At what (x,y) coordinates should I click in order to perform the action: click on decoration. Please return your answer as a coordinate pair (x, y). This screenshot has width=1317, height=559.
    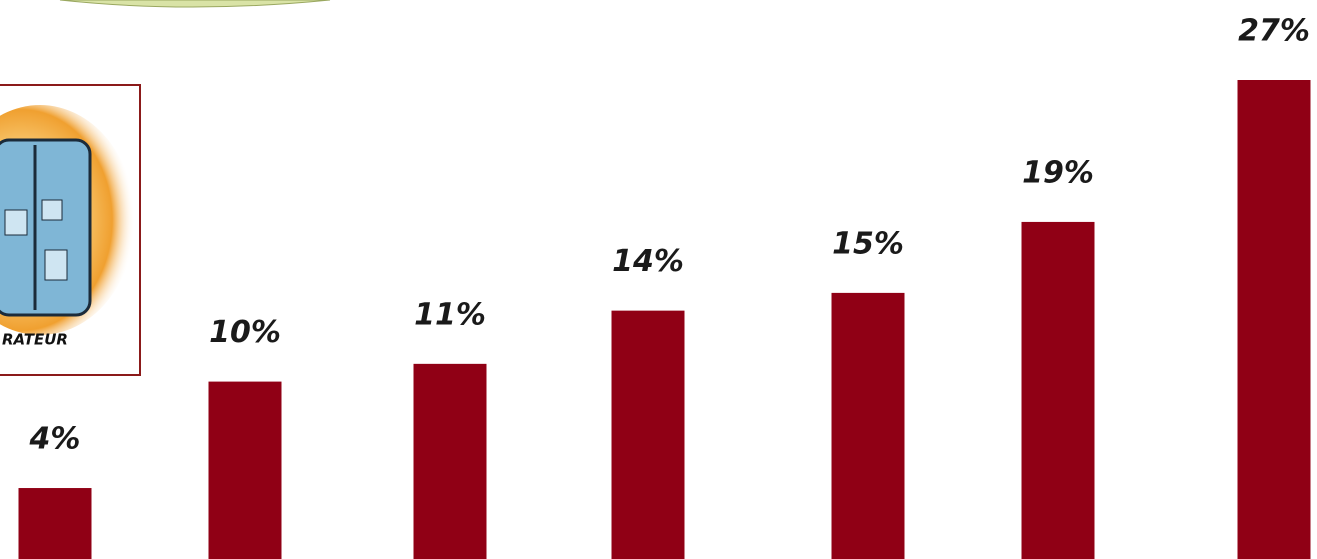
    Looking at the image, I should click on (195, 4).